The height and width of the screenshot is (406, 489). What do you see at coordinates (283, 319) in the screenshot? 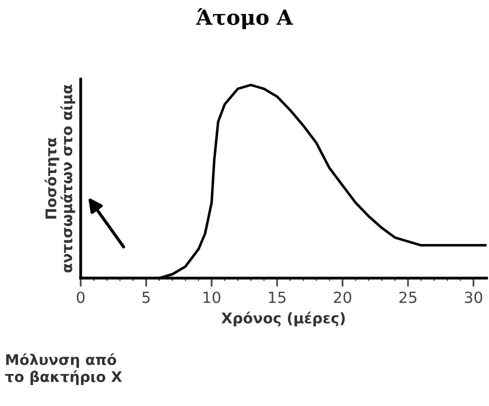
I see `x-axis-title: Χρόνος (μέρες)` at bounding box center [283, 319].